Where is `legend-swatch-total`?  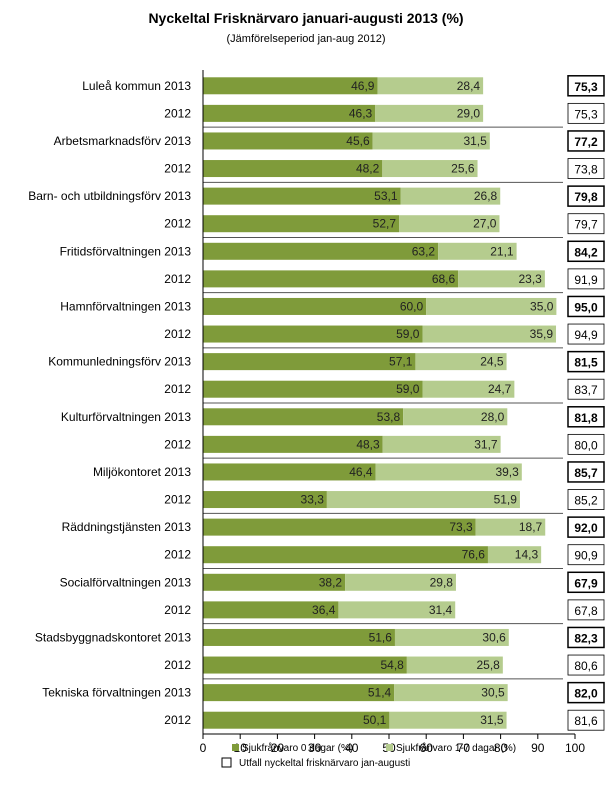
legend-swatch-total is located at coordinates (226, 762).